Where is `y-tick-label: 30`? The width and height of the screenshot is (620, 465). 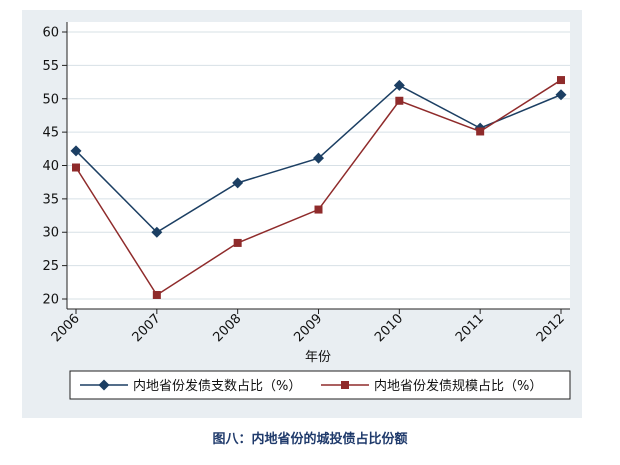
y-tick-label: 30 is located at coordinates (50, 233).